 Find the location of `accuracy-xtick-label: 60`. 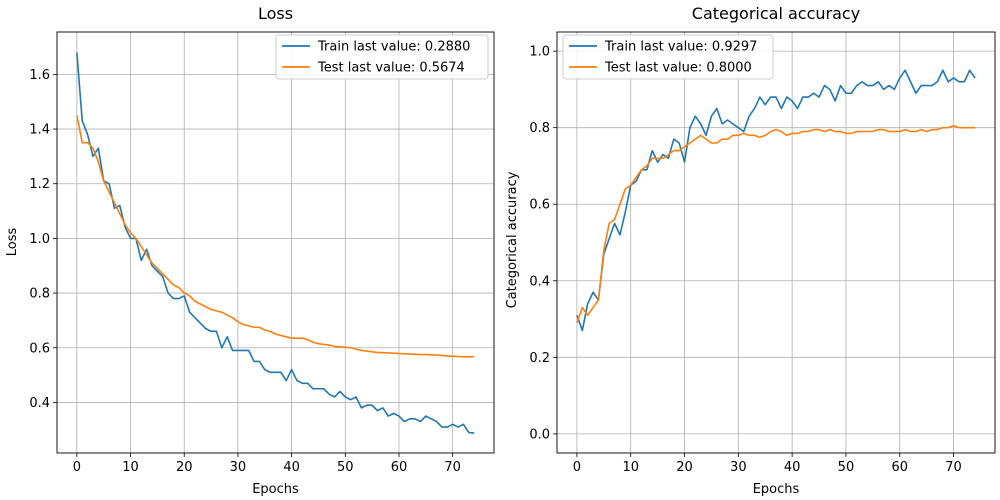

accuracy-xtick-label: 60 is located at coordinates (899, 467).